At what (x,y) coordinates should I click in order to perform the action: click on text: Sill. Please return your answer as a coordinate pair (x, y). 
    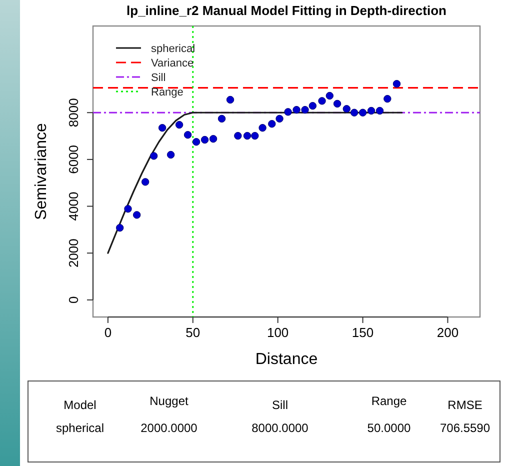
    Looking at the image, I should click on (280, 405).